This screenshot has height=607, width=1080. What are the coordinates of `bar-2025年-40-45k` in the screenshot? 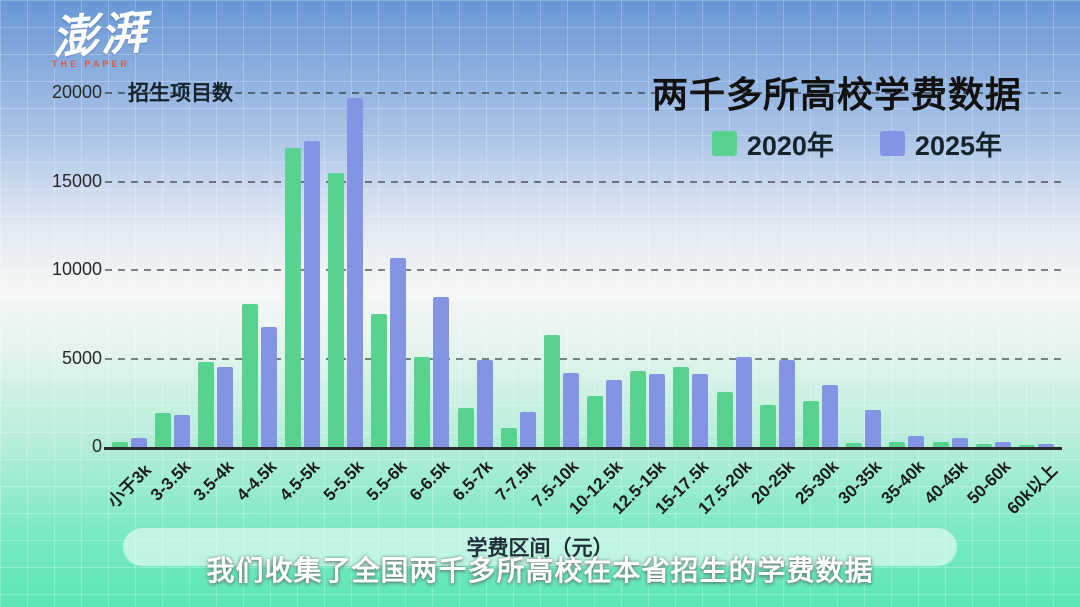 It's located at (959, 442).